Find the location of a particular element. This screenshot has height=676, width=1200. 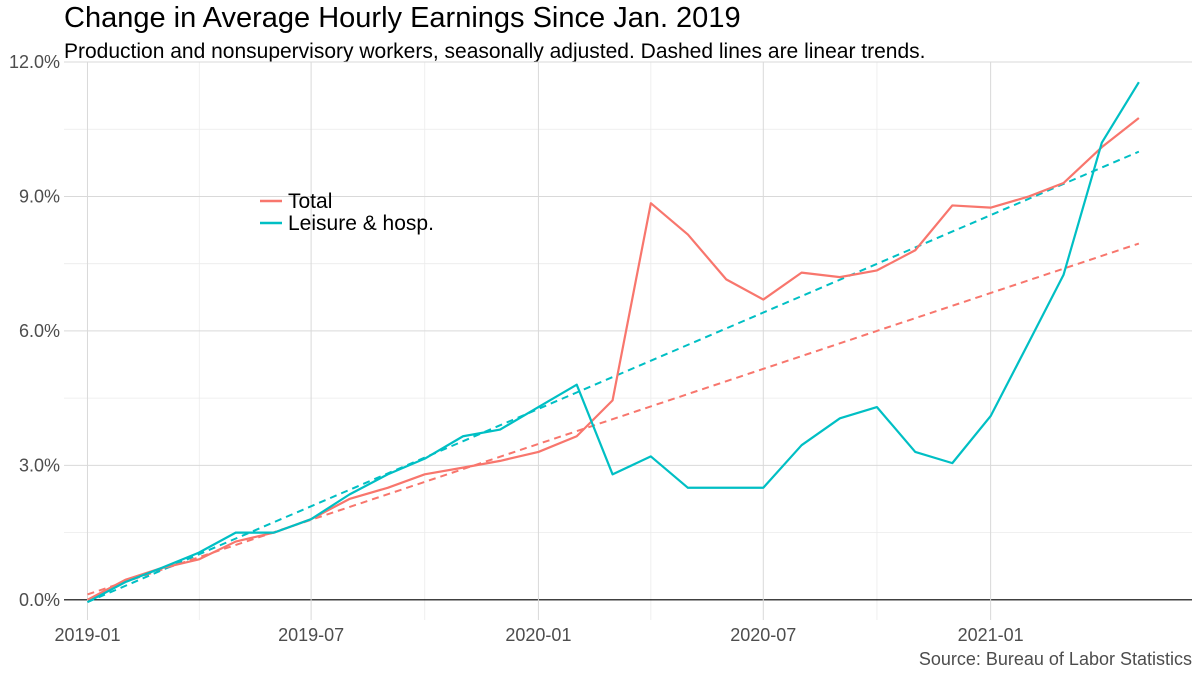

legend: Total Leisure & hosp. is located at coordinates (347, 212).